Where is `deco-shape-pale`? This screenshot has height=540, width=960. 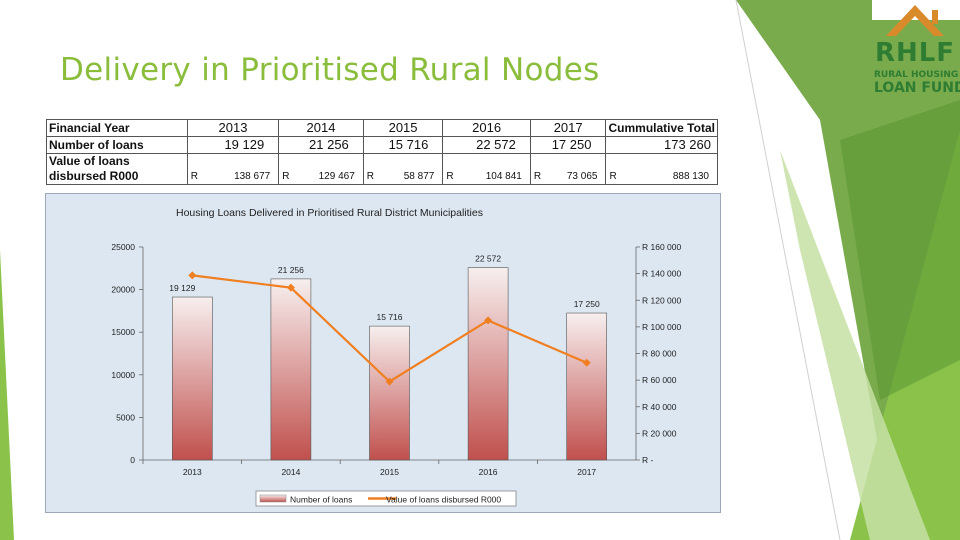
deco-shape-pale is located at coordinates (855, 345).